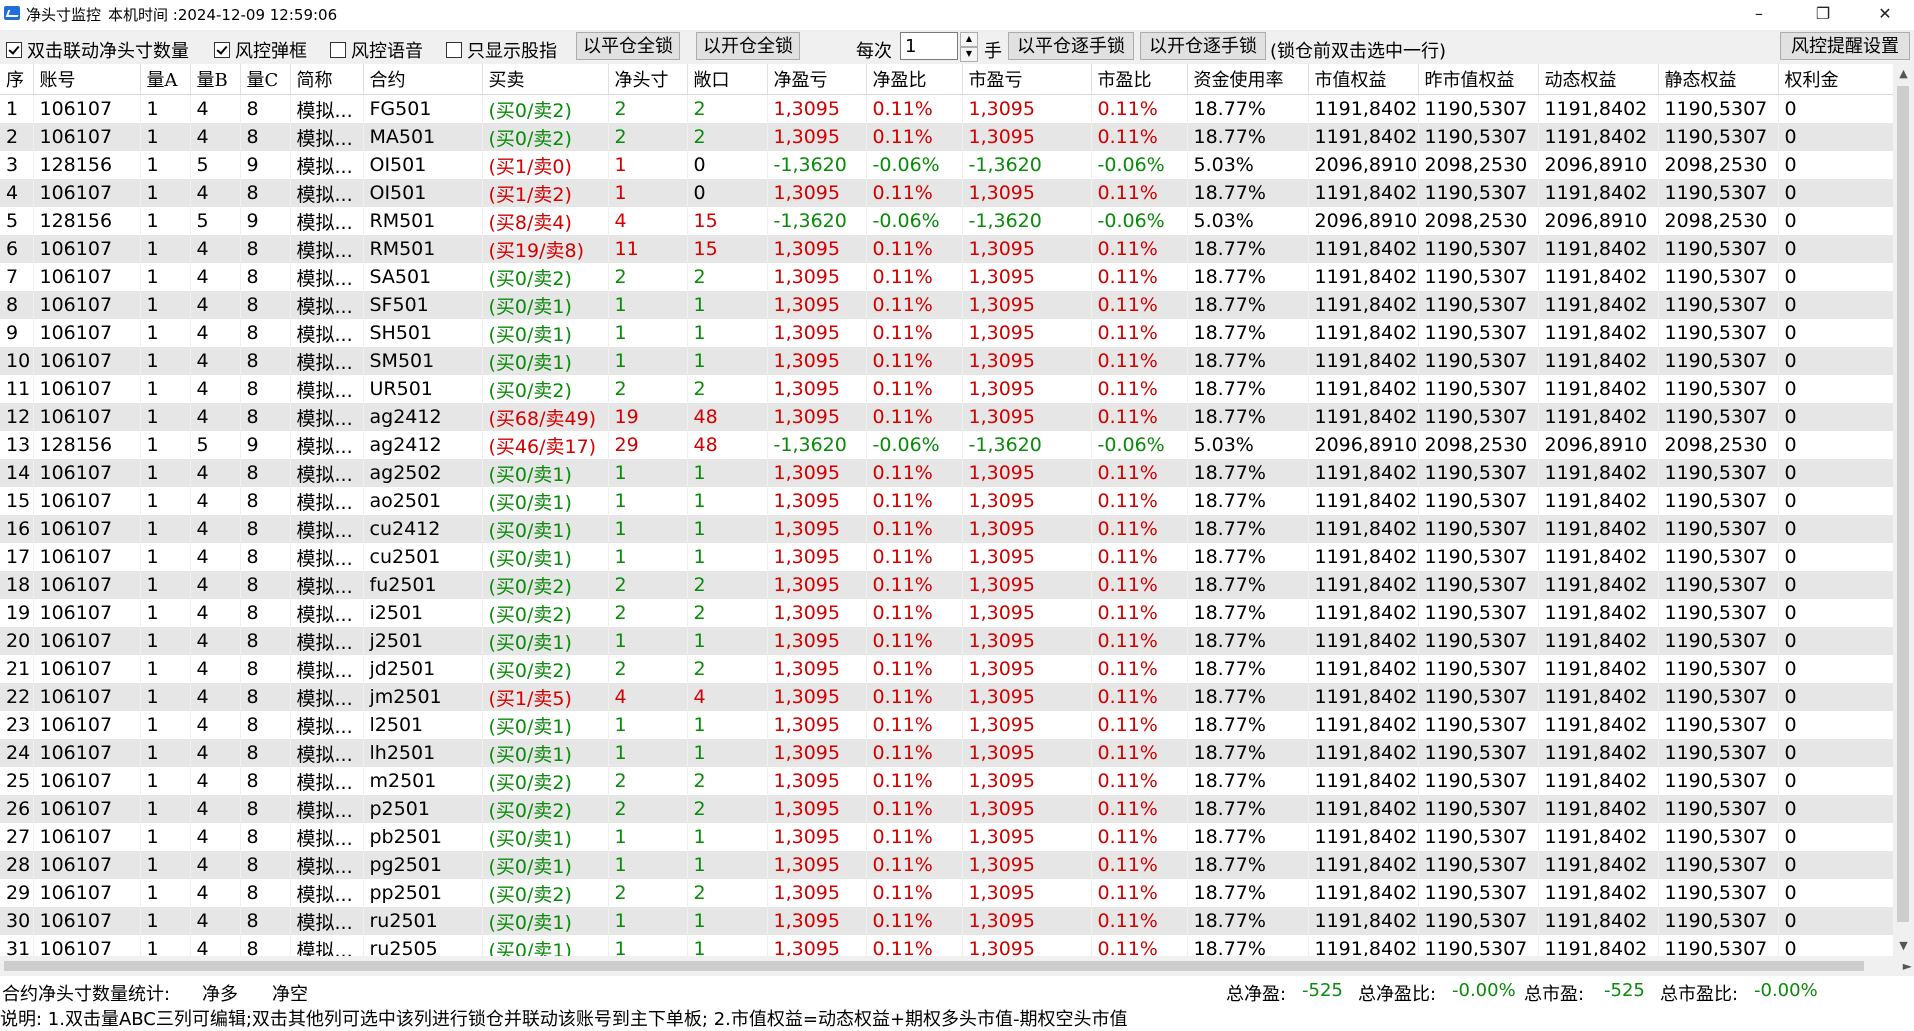 The width and height of the screenshot is (1914, 1031). I want to click on table-cell: 9, so click(265, 165).